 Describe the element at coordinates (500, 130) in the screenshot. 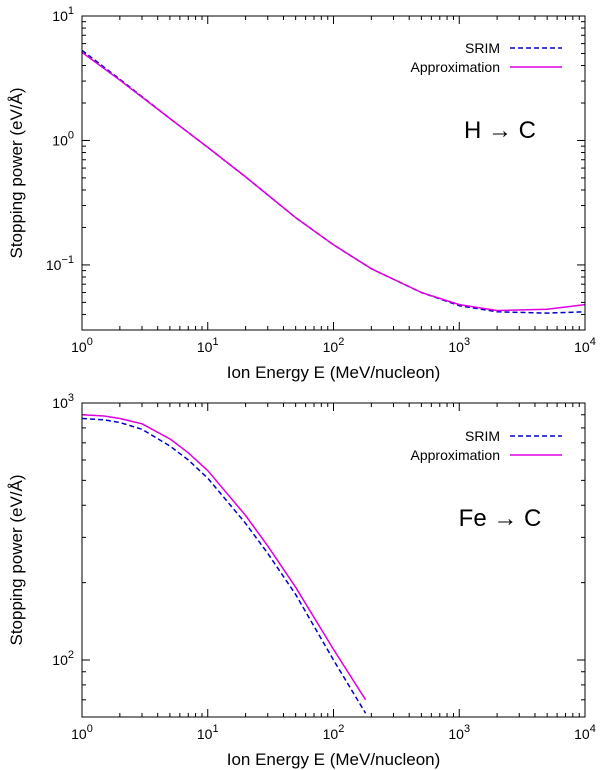

I see `annotation: H → C` at that location.